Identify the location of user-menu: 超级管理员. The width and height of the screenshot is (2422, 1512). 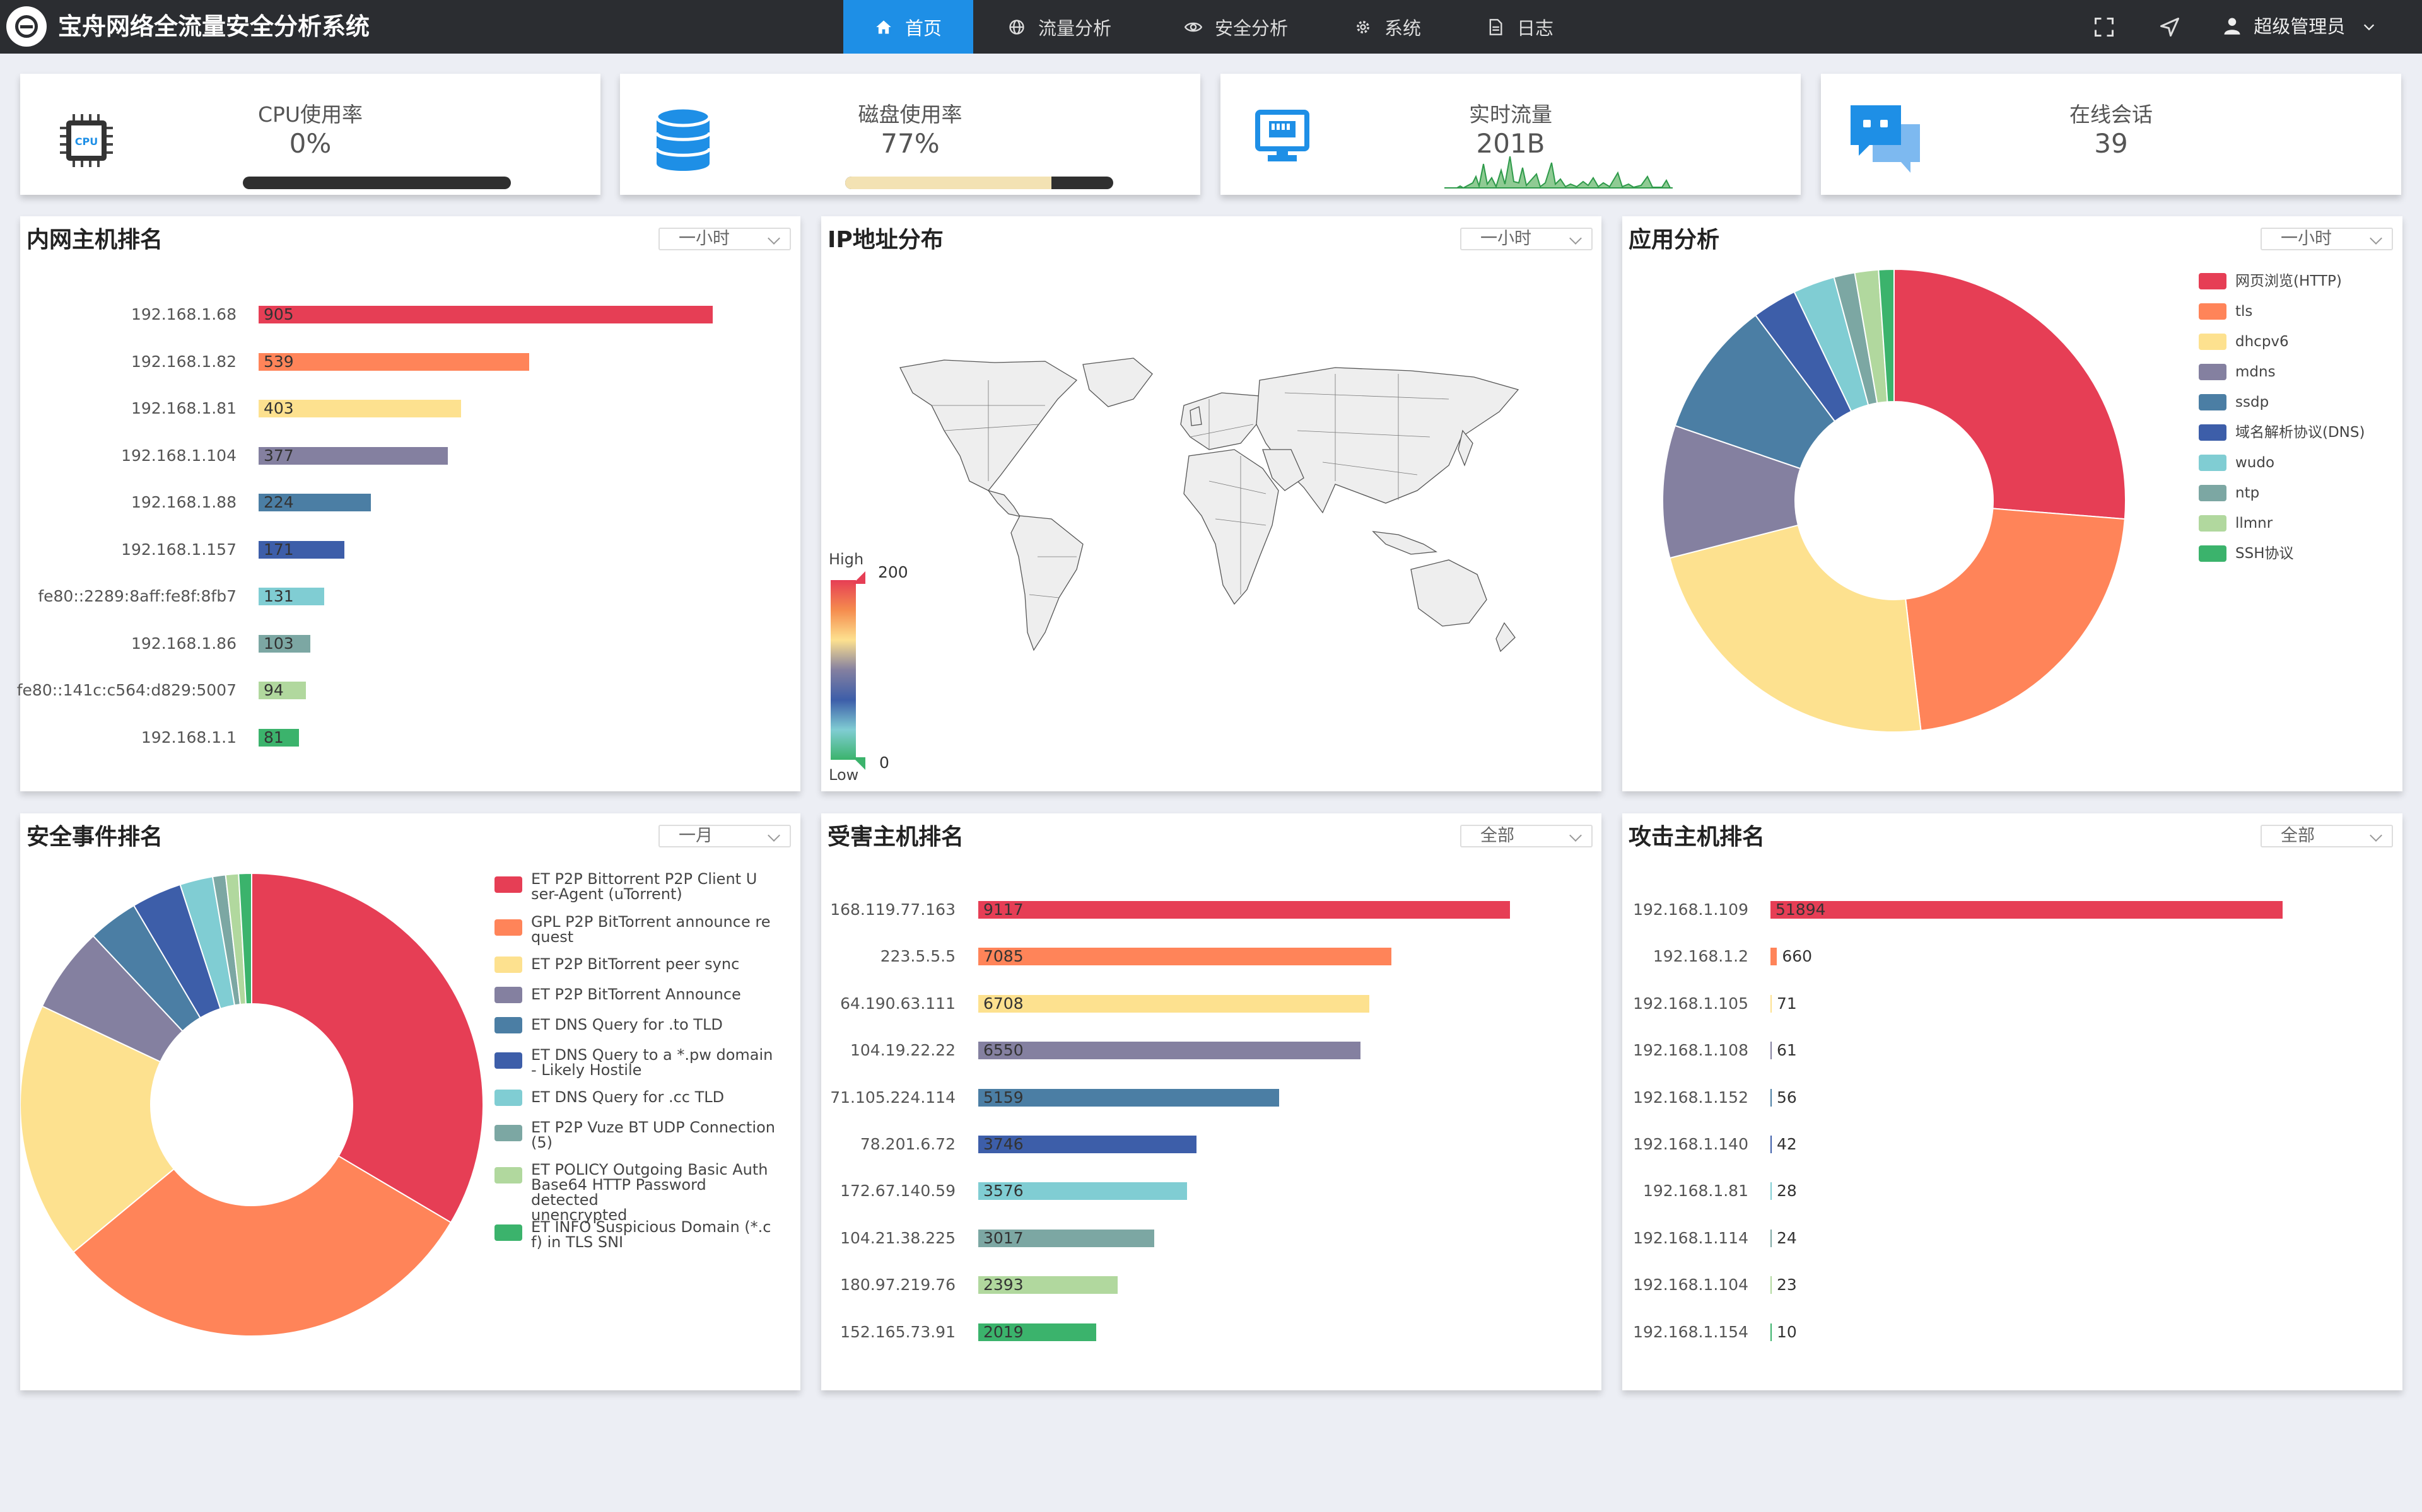
(2299, 26).